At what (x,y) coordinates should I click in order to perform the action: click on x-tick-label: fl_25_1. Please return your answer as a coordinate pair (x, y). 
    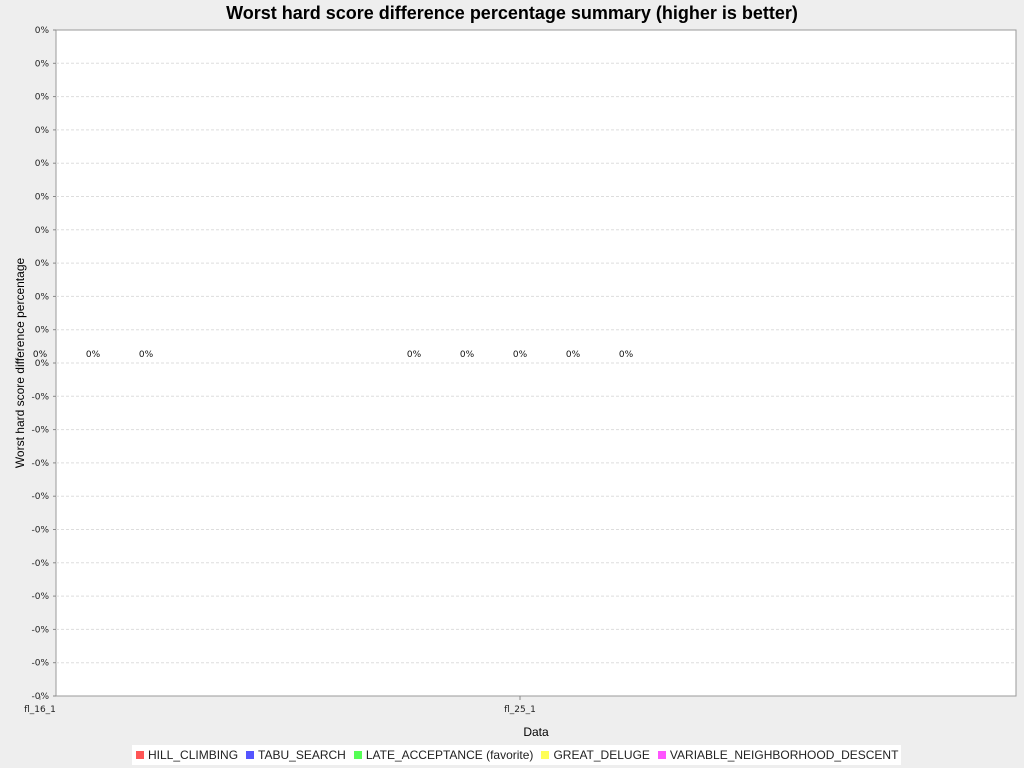
    Looking at the image, I should click on (520, 710).